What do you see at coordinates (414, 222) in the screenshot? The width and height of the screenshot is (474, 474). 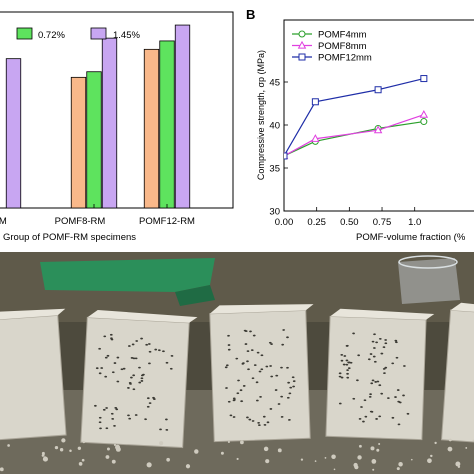 I see `line-x-tick-label: 1.0` at bounding box center [414, 222].